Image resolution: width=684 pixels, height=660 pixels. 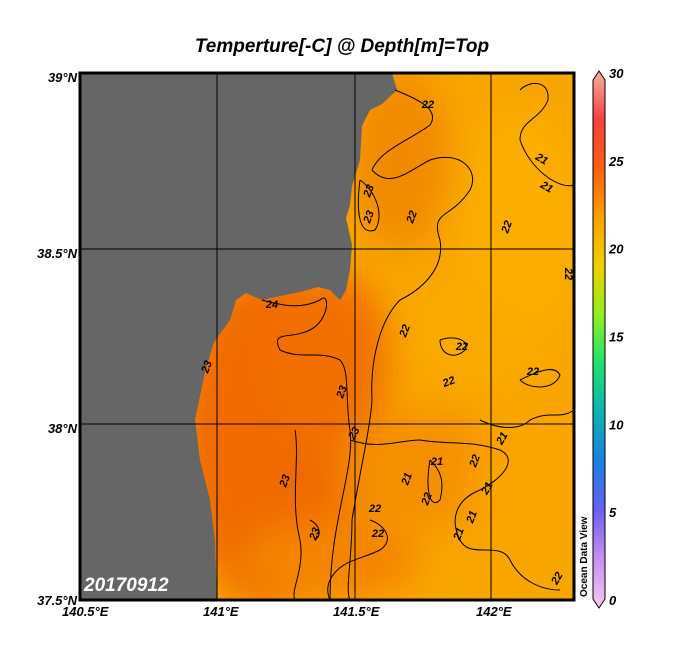 I want to click on lat-ticks: 39°N 38.5°N 38°N 37.5°N, so click(x=57, y=339).